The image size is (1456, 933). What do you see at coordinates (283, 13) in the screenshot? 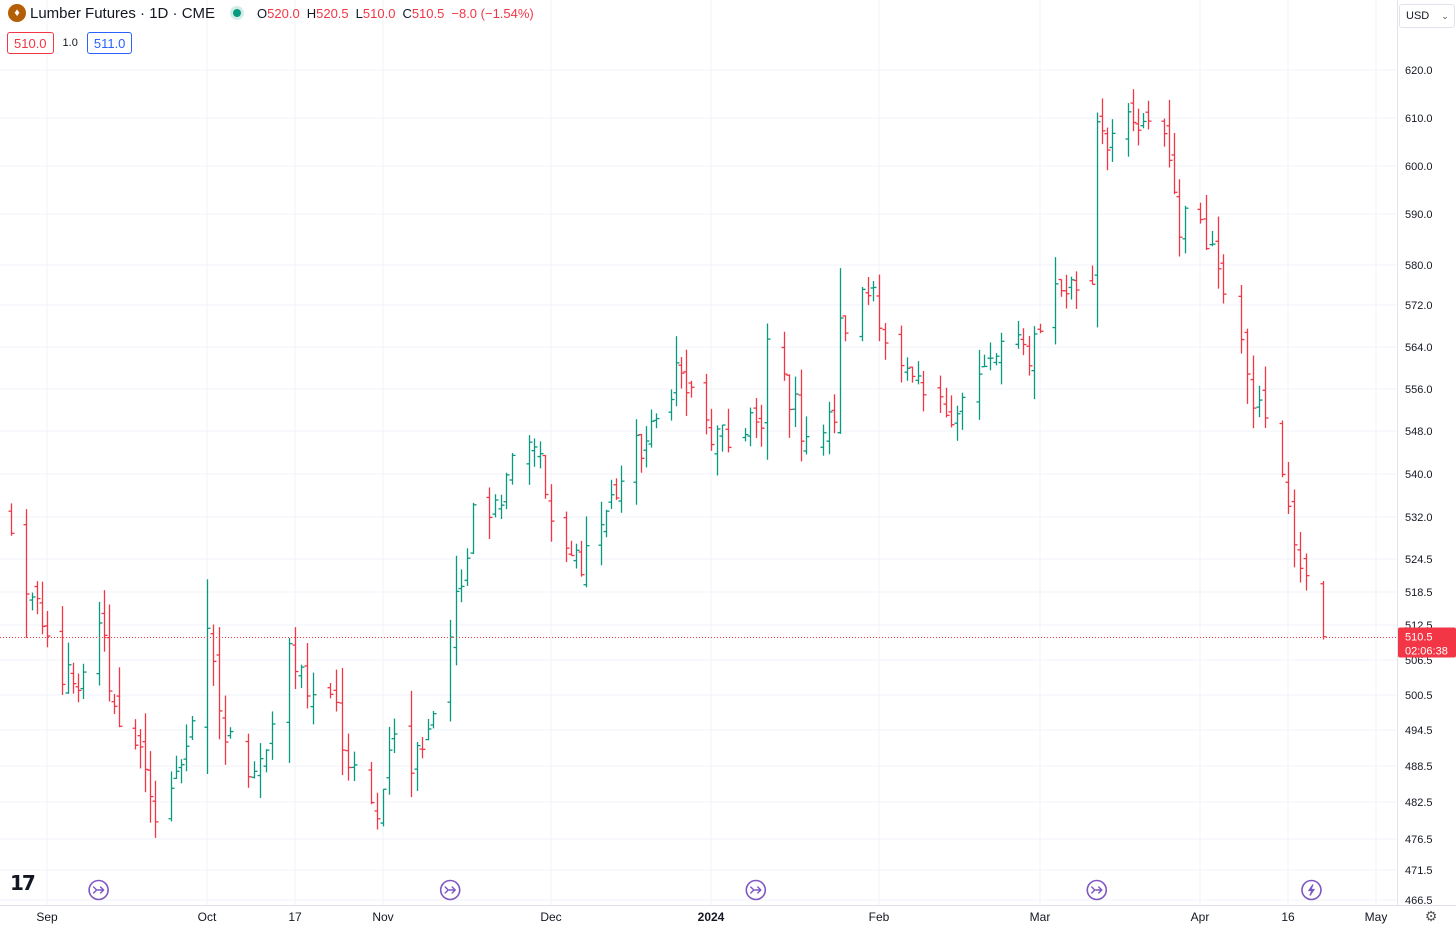
I see `open-value: 520.0` at bounding box center [283, 13].